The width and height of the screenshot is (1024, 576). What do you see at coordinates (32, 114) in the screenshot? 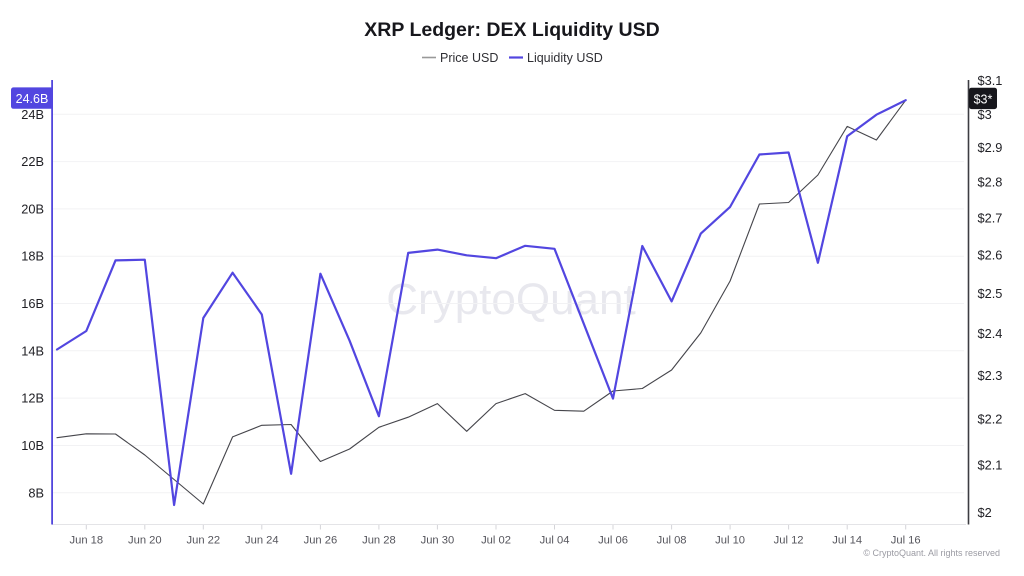
I see `svg-text: 24B` at bounding box center [32, 114].